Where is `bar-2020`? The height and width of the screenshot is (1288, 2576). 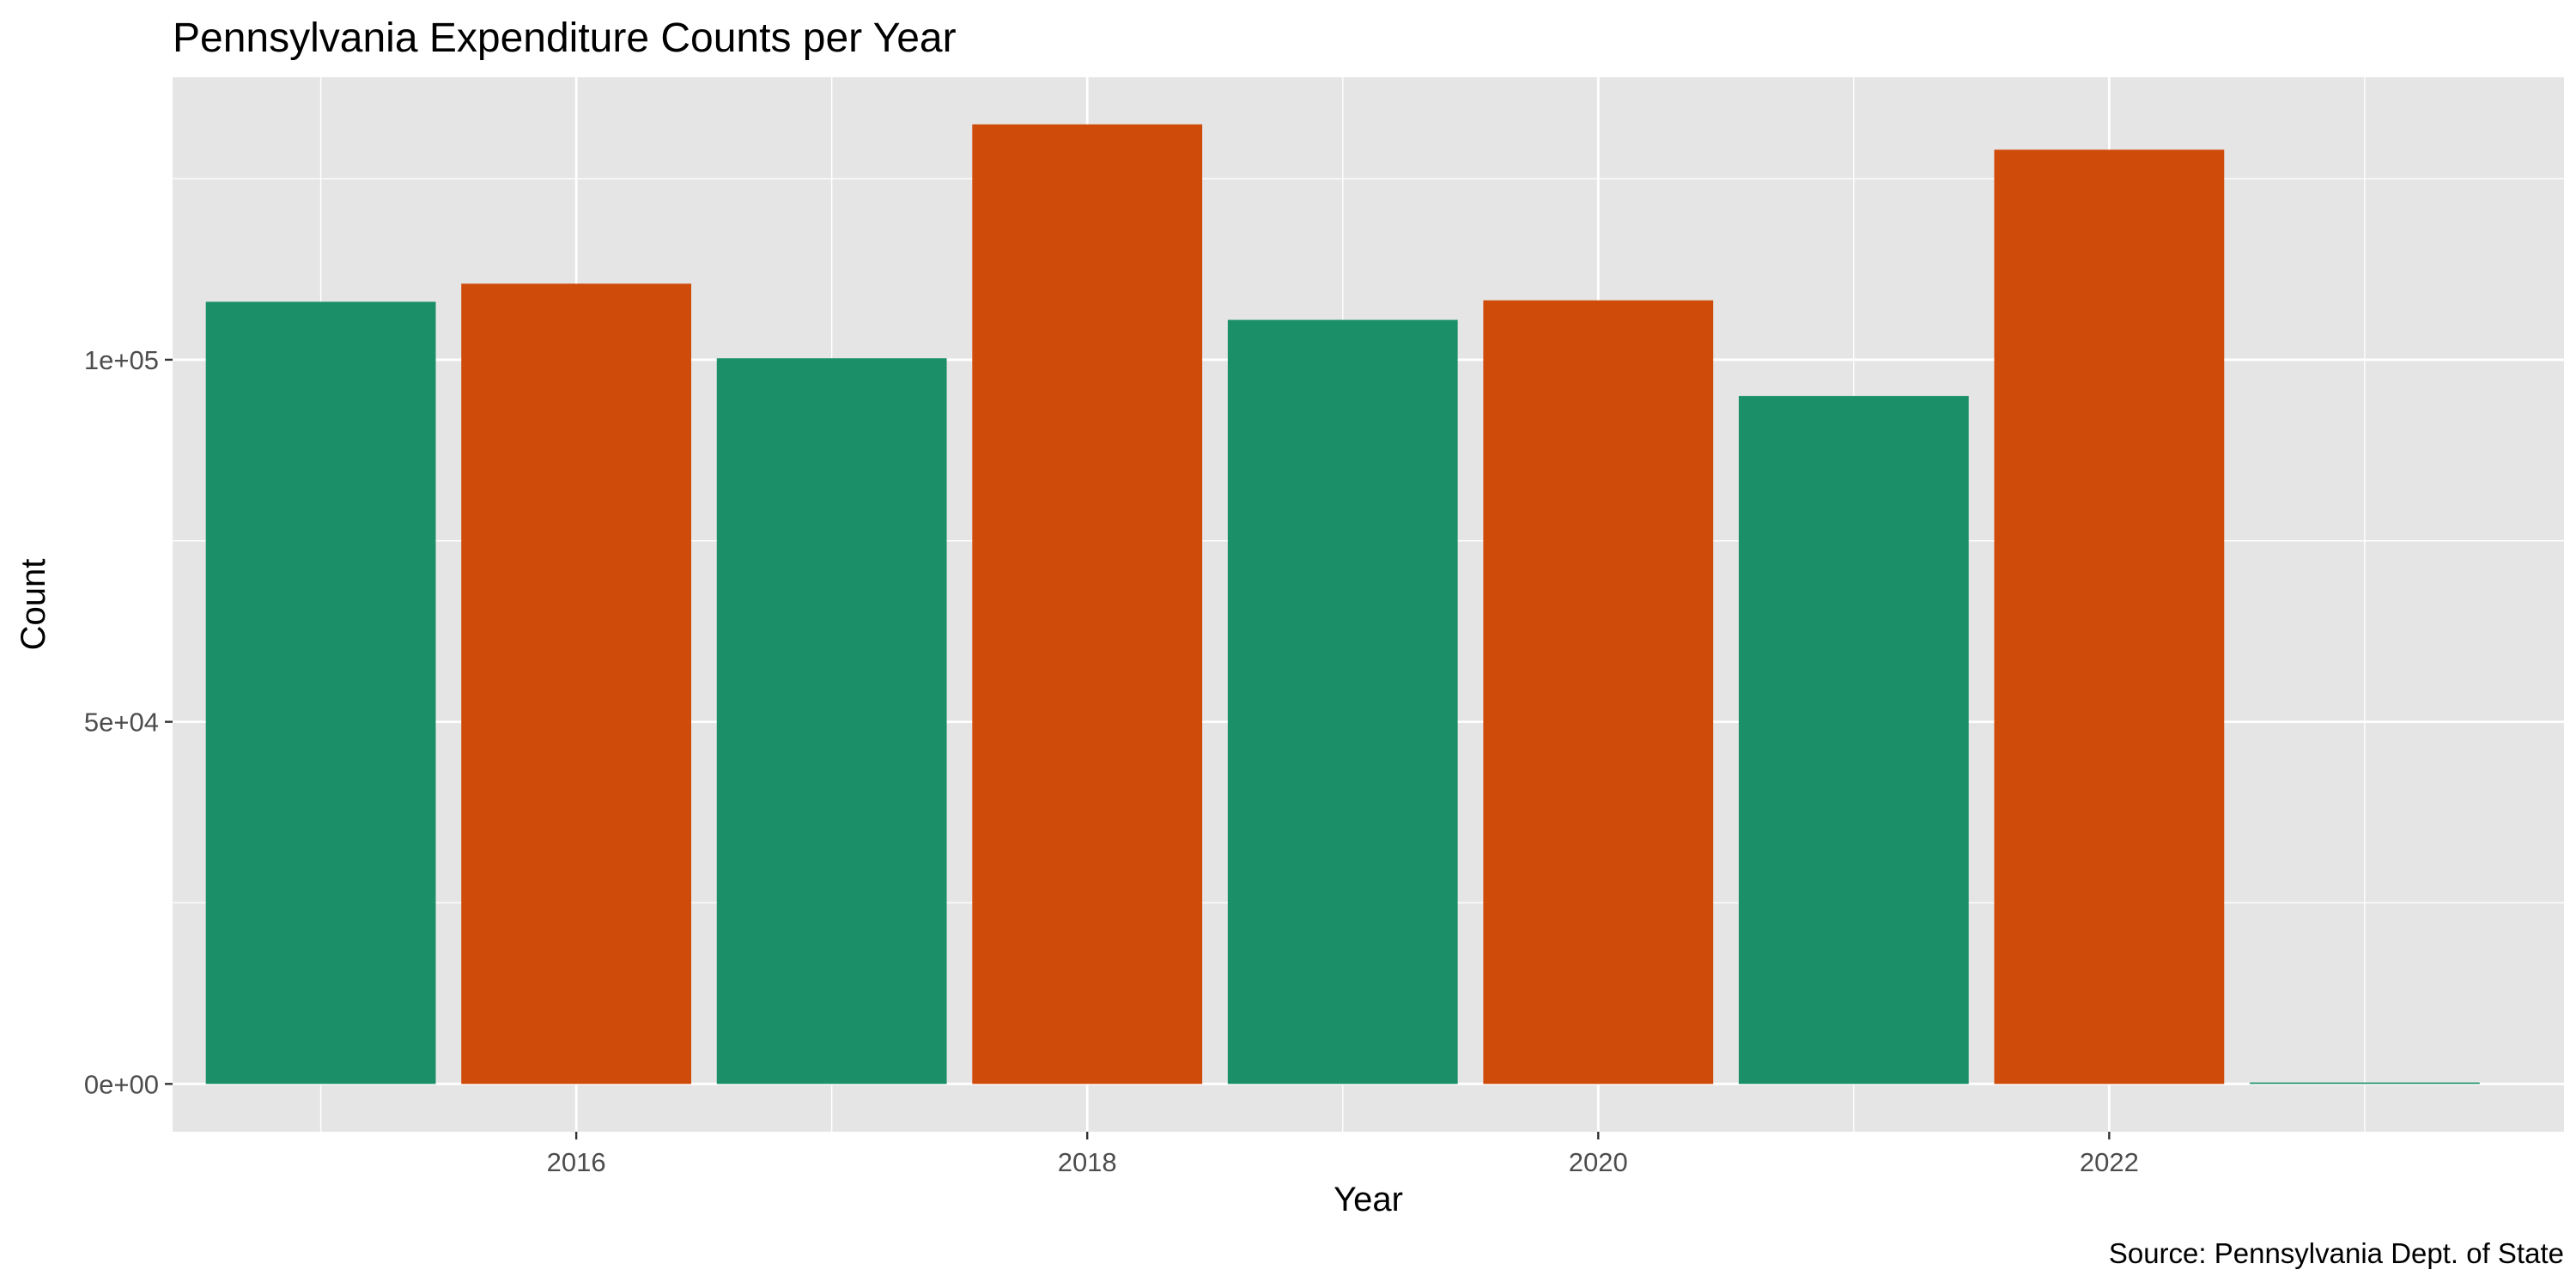 bar-2020 is located at coordinates (1598, 692).